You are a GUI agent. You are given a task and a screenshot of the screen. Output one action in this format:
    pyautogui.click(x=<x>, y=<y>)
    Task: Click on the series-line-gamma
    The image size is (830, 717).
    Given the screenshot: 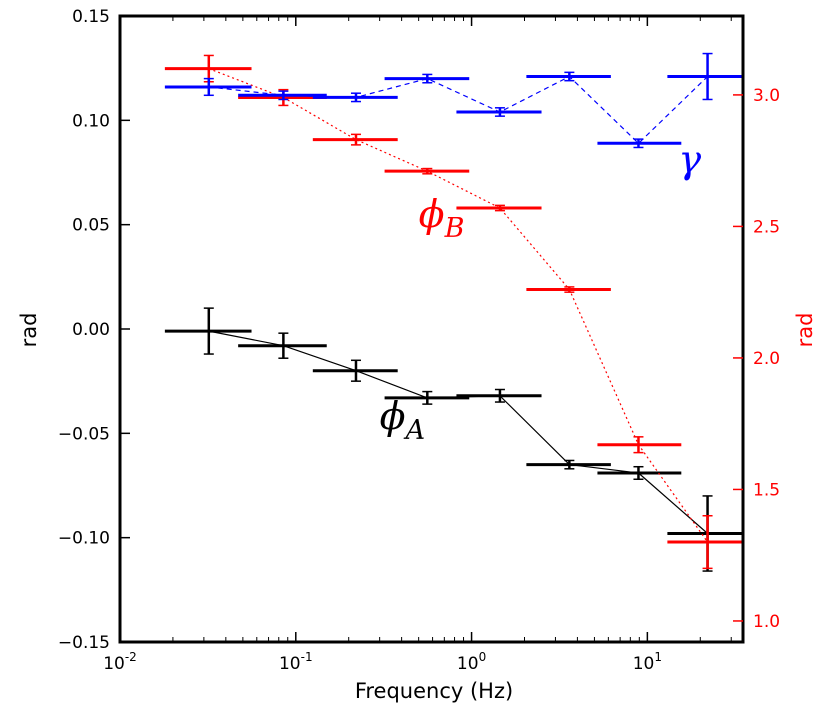 What is the action you would take?
    pyautogui.click(x=458, y=110)
    